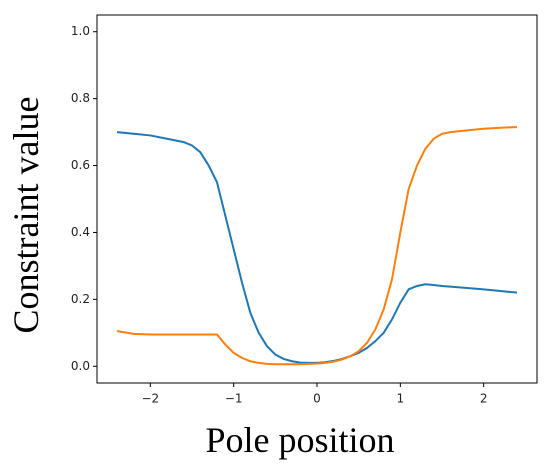 This screenshot has width=555, height=470. I want to click on y-tick-label: 0.4, so click(80, 232).